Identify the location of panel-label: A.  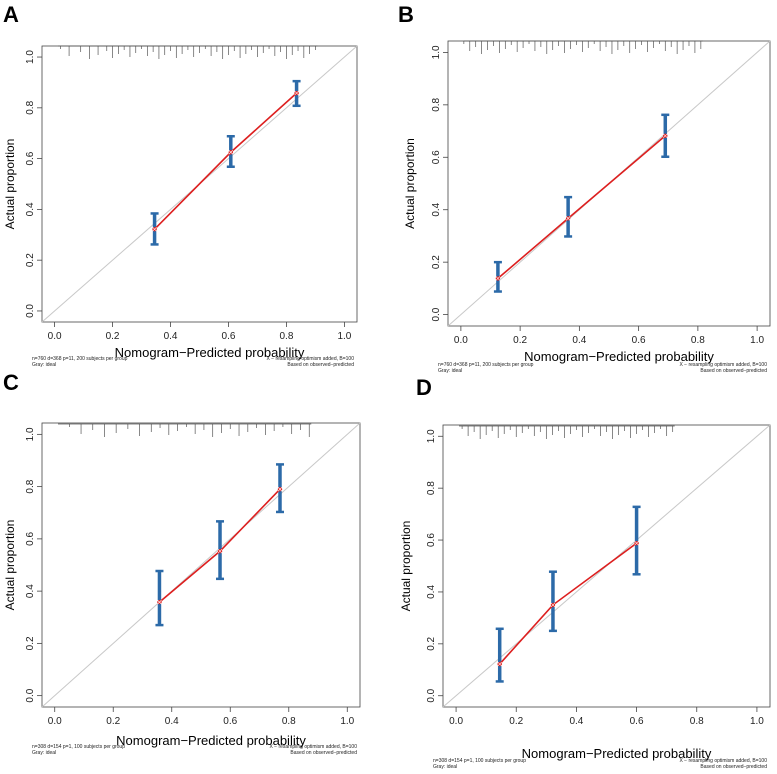
(11, 14).